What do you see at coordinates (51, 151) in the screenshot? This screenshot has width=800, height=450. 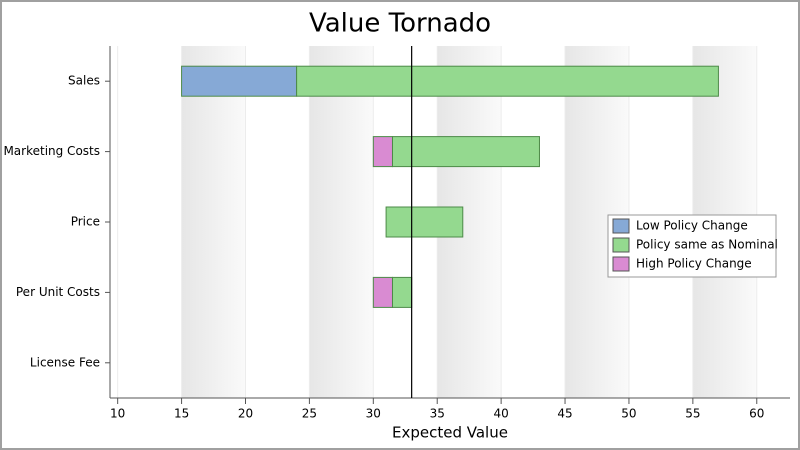 I see `y-tick-label: Marketing Costs` at bounding box center [51, 151].